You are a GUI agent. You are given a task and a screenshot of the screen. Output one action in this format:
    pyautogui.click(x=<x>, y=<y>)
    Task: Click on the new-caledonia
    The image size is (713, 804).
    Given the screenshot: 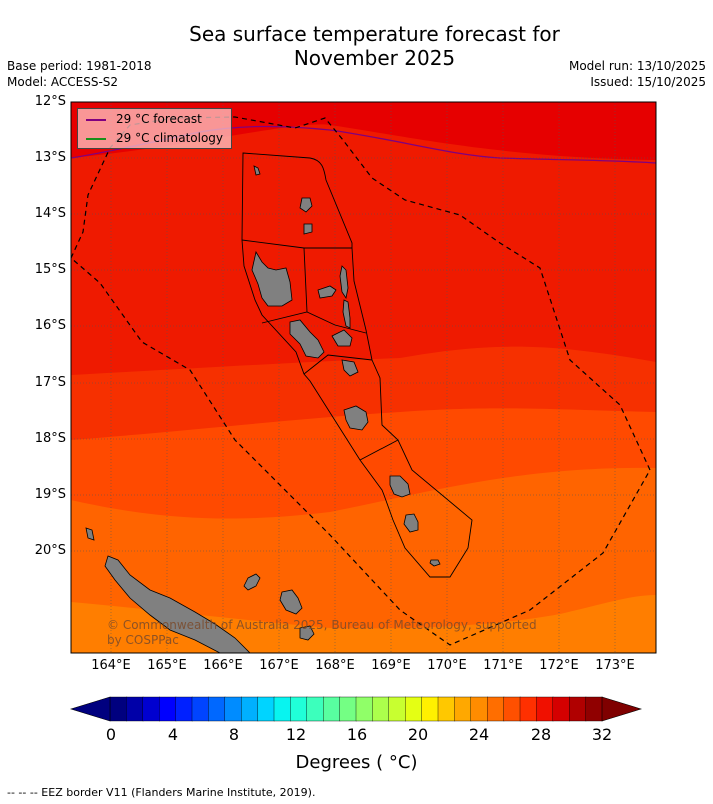 What is the action you would take?
    pyautogui.click(x=177, y=604)
    